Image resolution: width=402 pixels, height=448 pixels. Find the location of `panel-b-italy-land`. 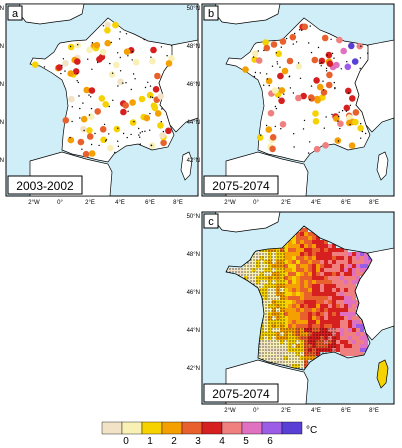

panel-b-italy-land is located at coordinates (374, 86).